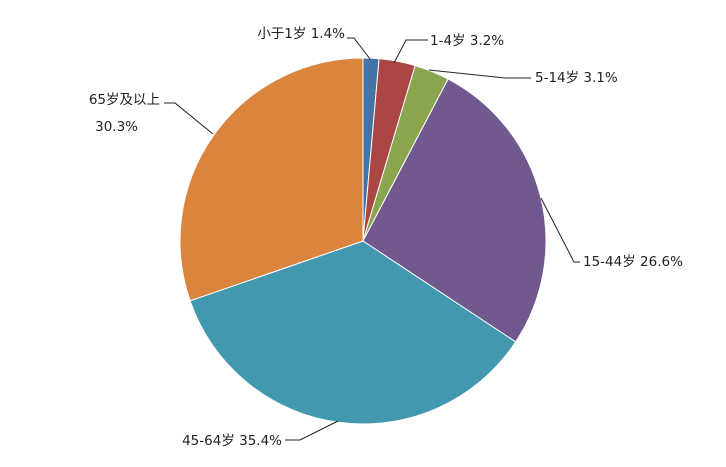 This screenshot has height=467, width=726. Describe the element at coordinates (576, 78) in the screenshot. I see `data-label: 5-14岁 3.1%` at that location.